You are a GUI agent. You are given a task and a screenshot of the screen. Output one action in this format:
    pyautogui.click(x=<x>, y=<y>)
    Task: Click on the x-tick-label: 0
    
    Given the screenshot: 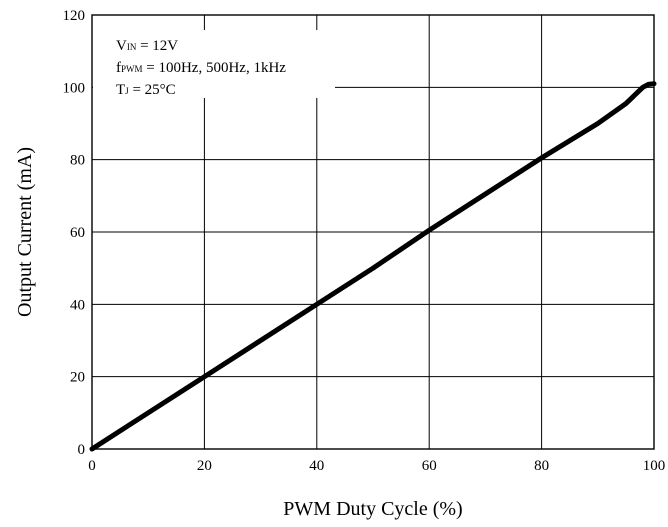 What is the action you would take?
    pyautogui.click(x=92, y=466)
    